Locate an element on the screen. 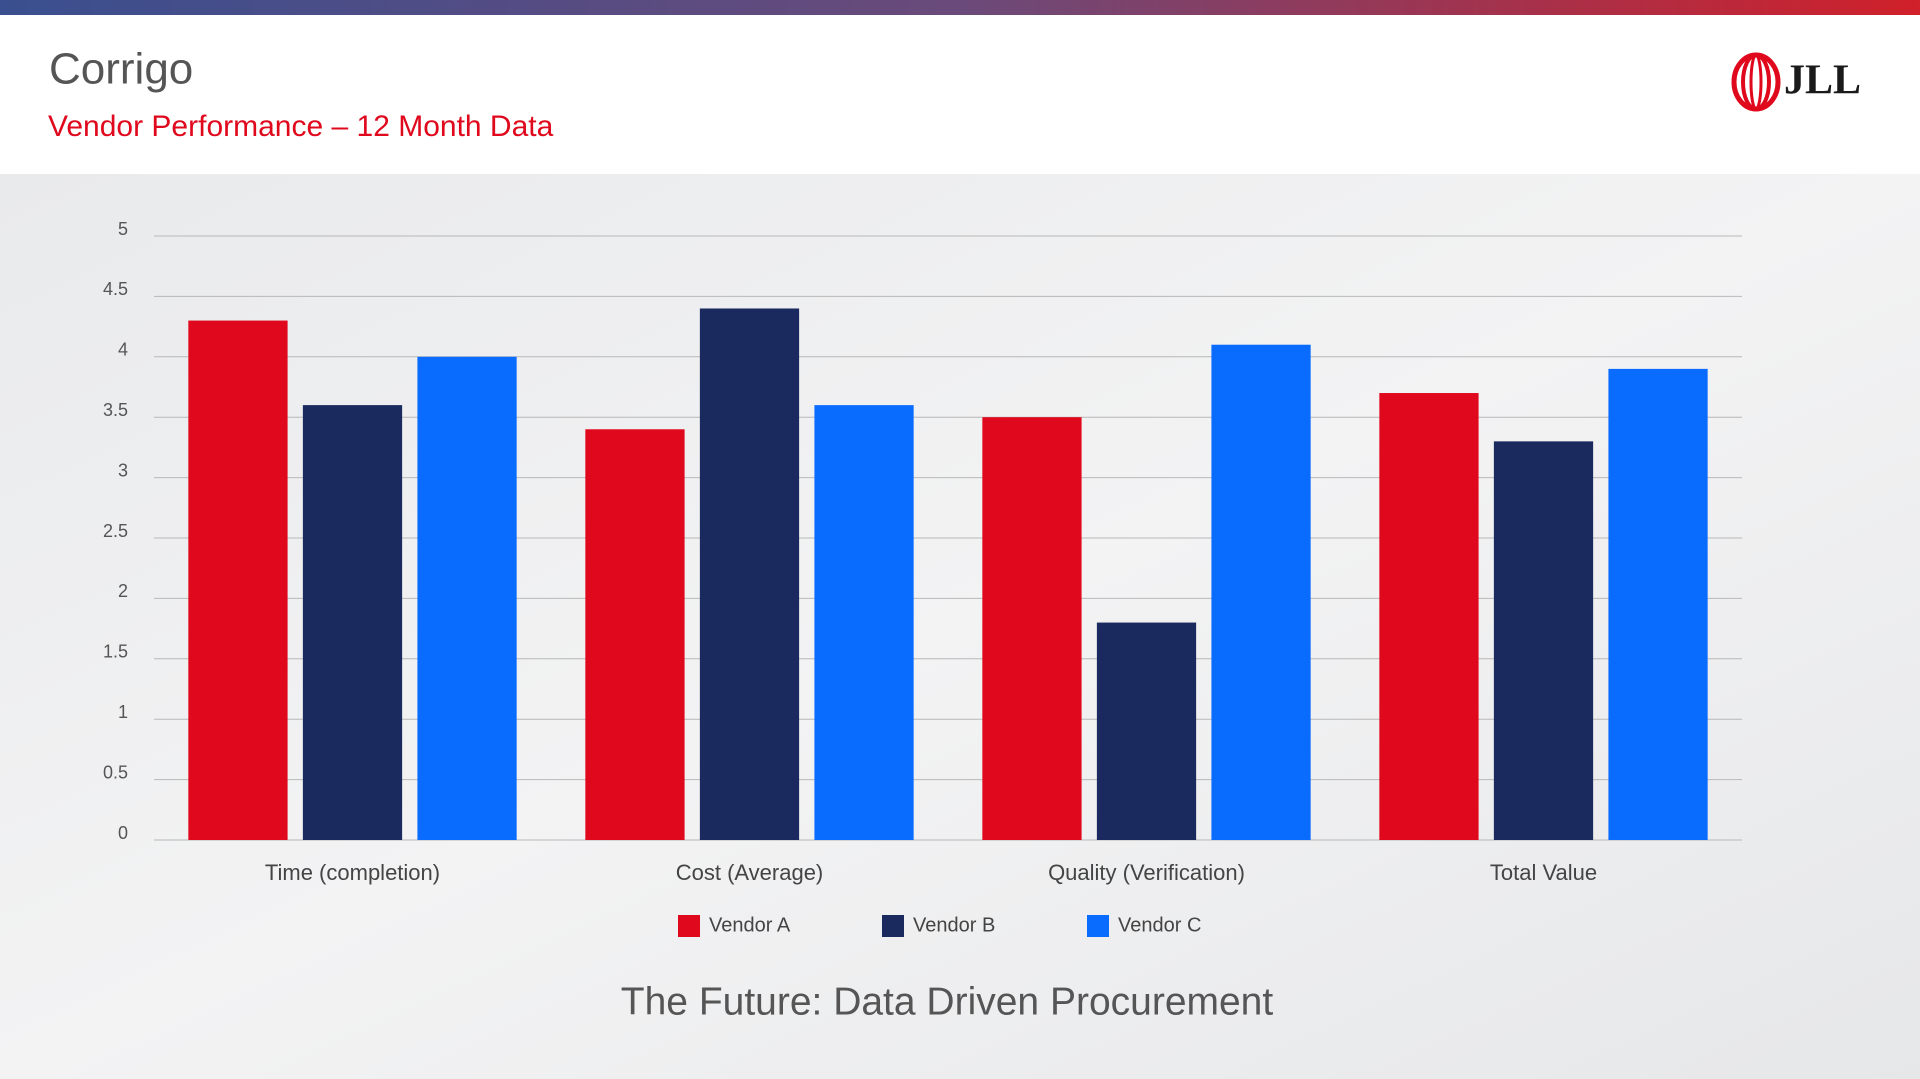 This screenshot has width=1920, height=1079. top-band is located at coordinates (960, 7).